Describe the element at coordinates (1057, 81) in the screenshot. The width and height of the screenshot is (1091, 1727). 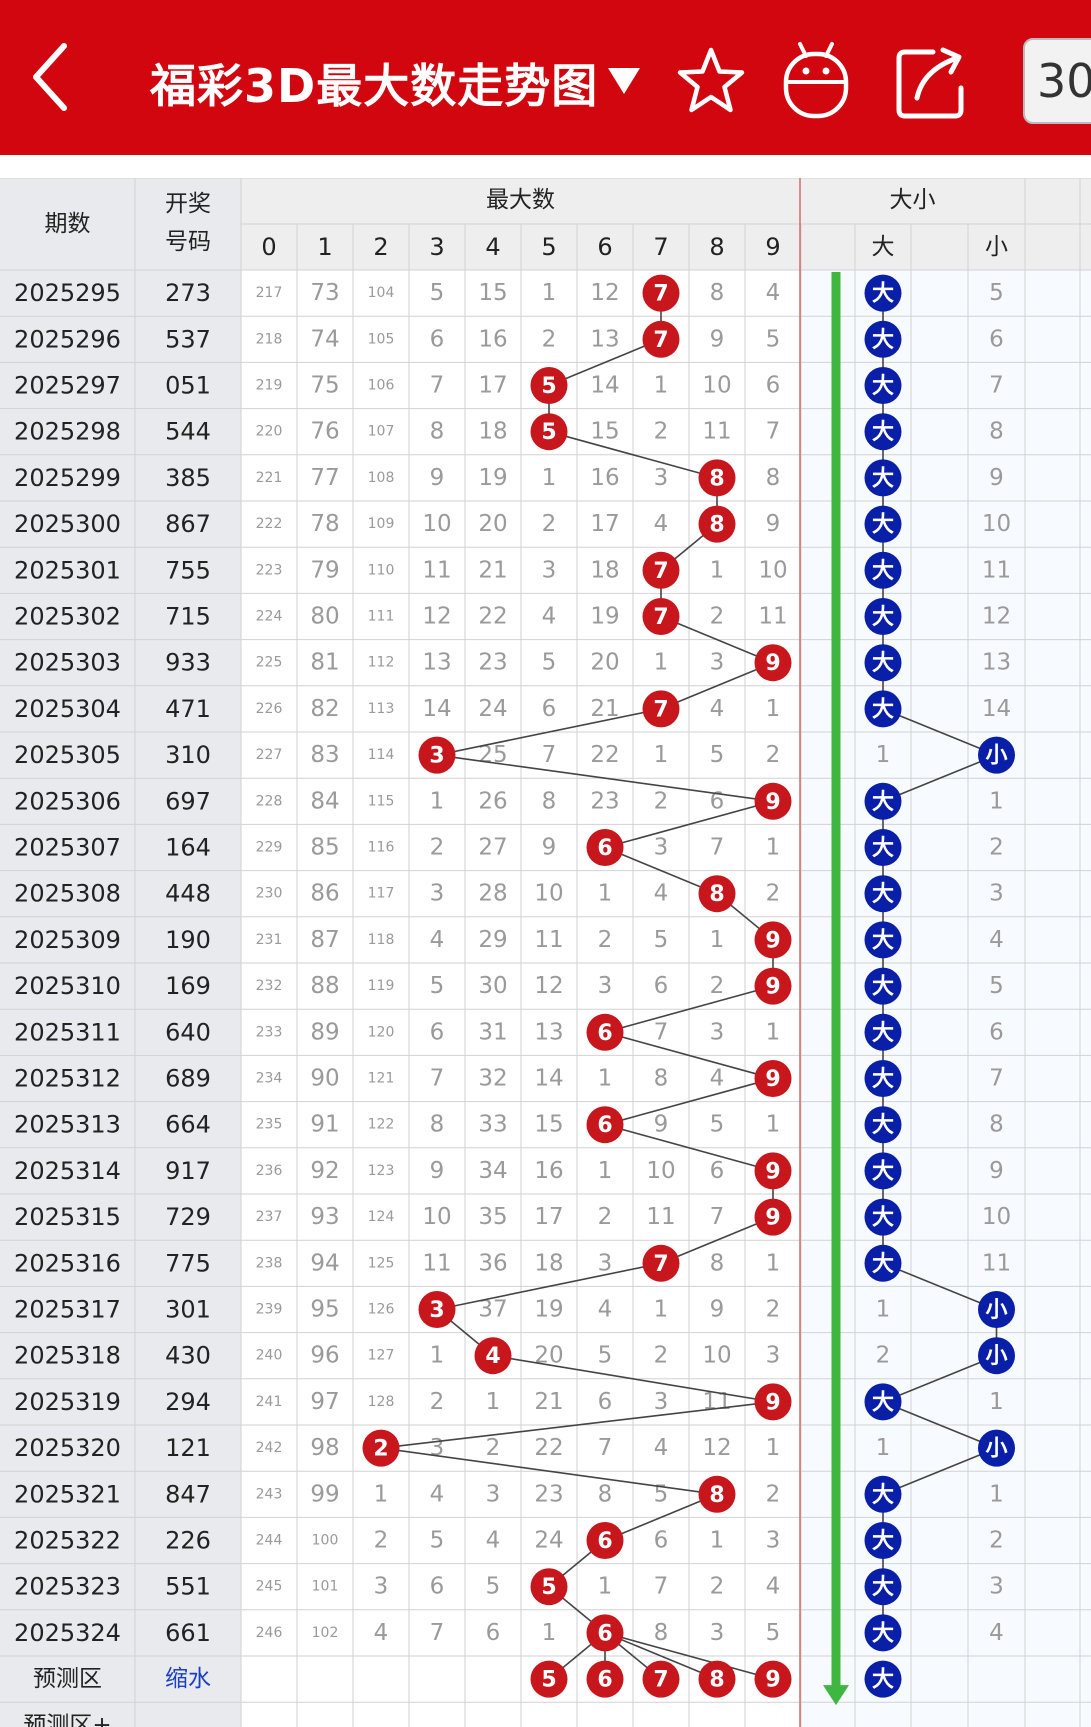
I see `period-count-select: 30` at that location.